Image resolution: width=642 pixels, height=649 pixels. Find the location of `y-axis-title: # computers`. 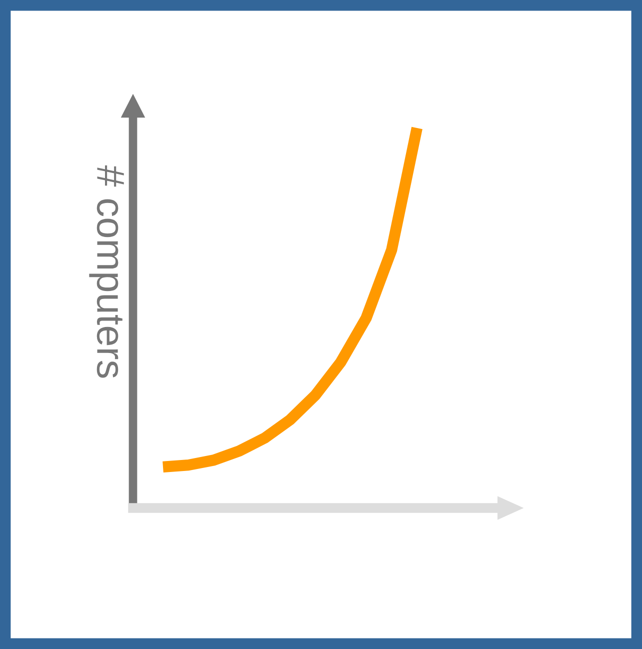

y-axis-title: # computers is located at coordinates (106, 271).